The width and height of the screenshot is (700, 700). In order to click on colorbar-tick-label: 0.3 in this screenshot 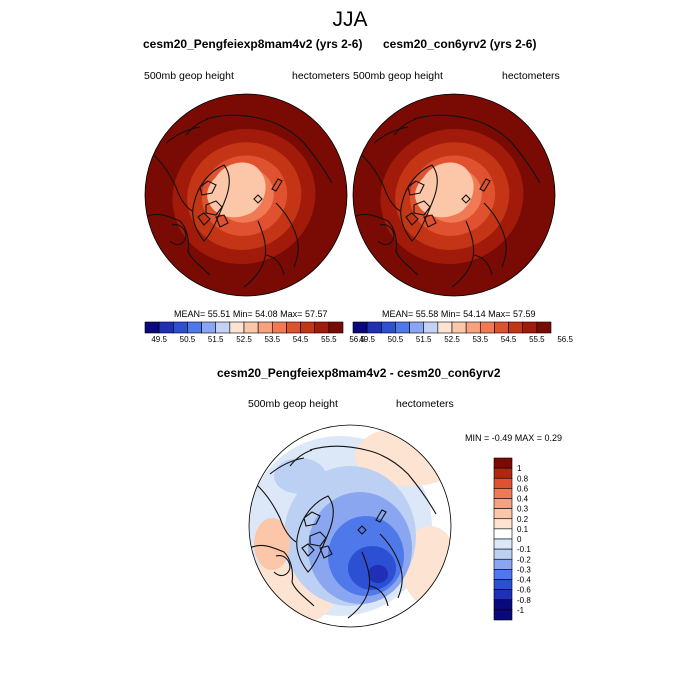, I will do `click(523, 509)`.